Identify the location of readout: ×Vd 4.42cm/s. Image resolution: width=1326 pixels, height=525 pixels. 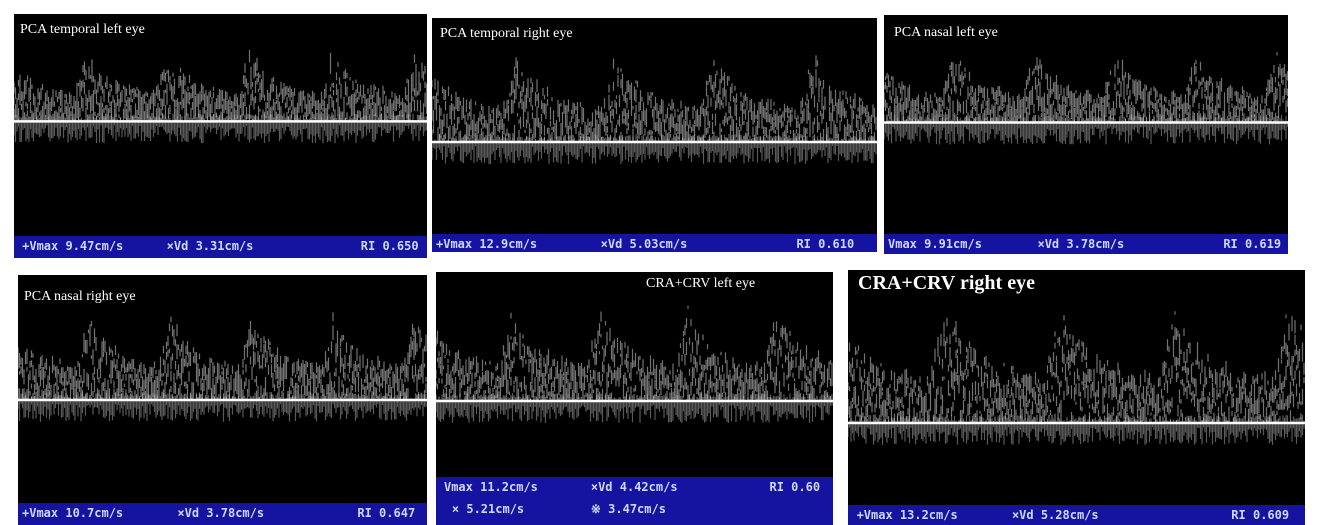
(634, 487).